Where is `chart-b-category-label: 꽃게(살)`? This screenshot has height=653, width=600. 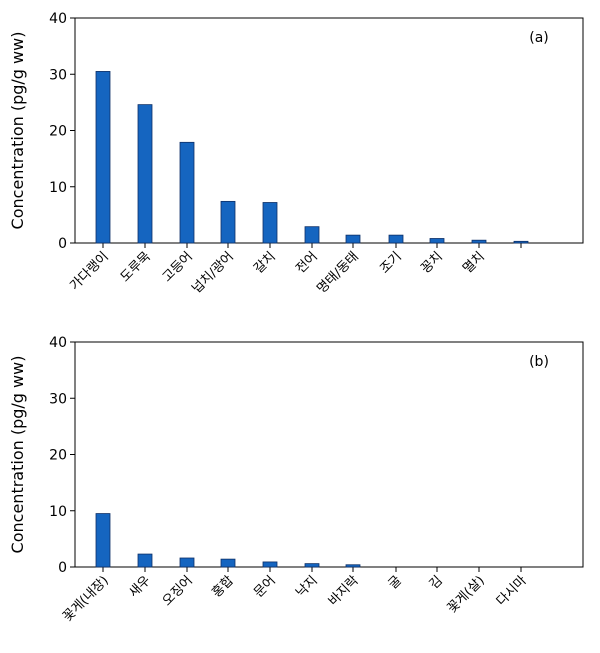
chart-b-category-label: 꽃게(살) is located at coordinates (466, 594).